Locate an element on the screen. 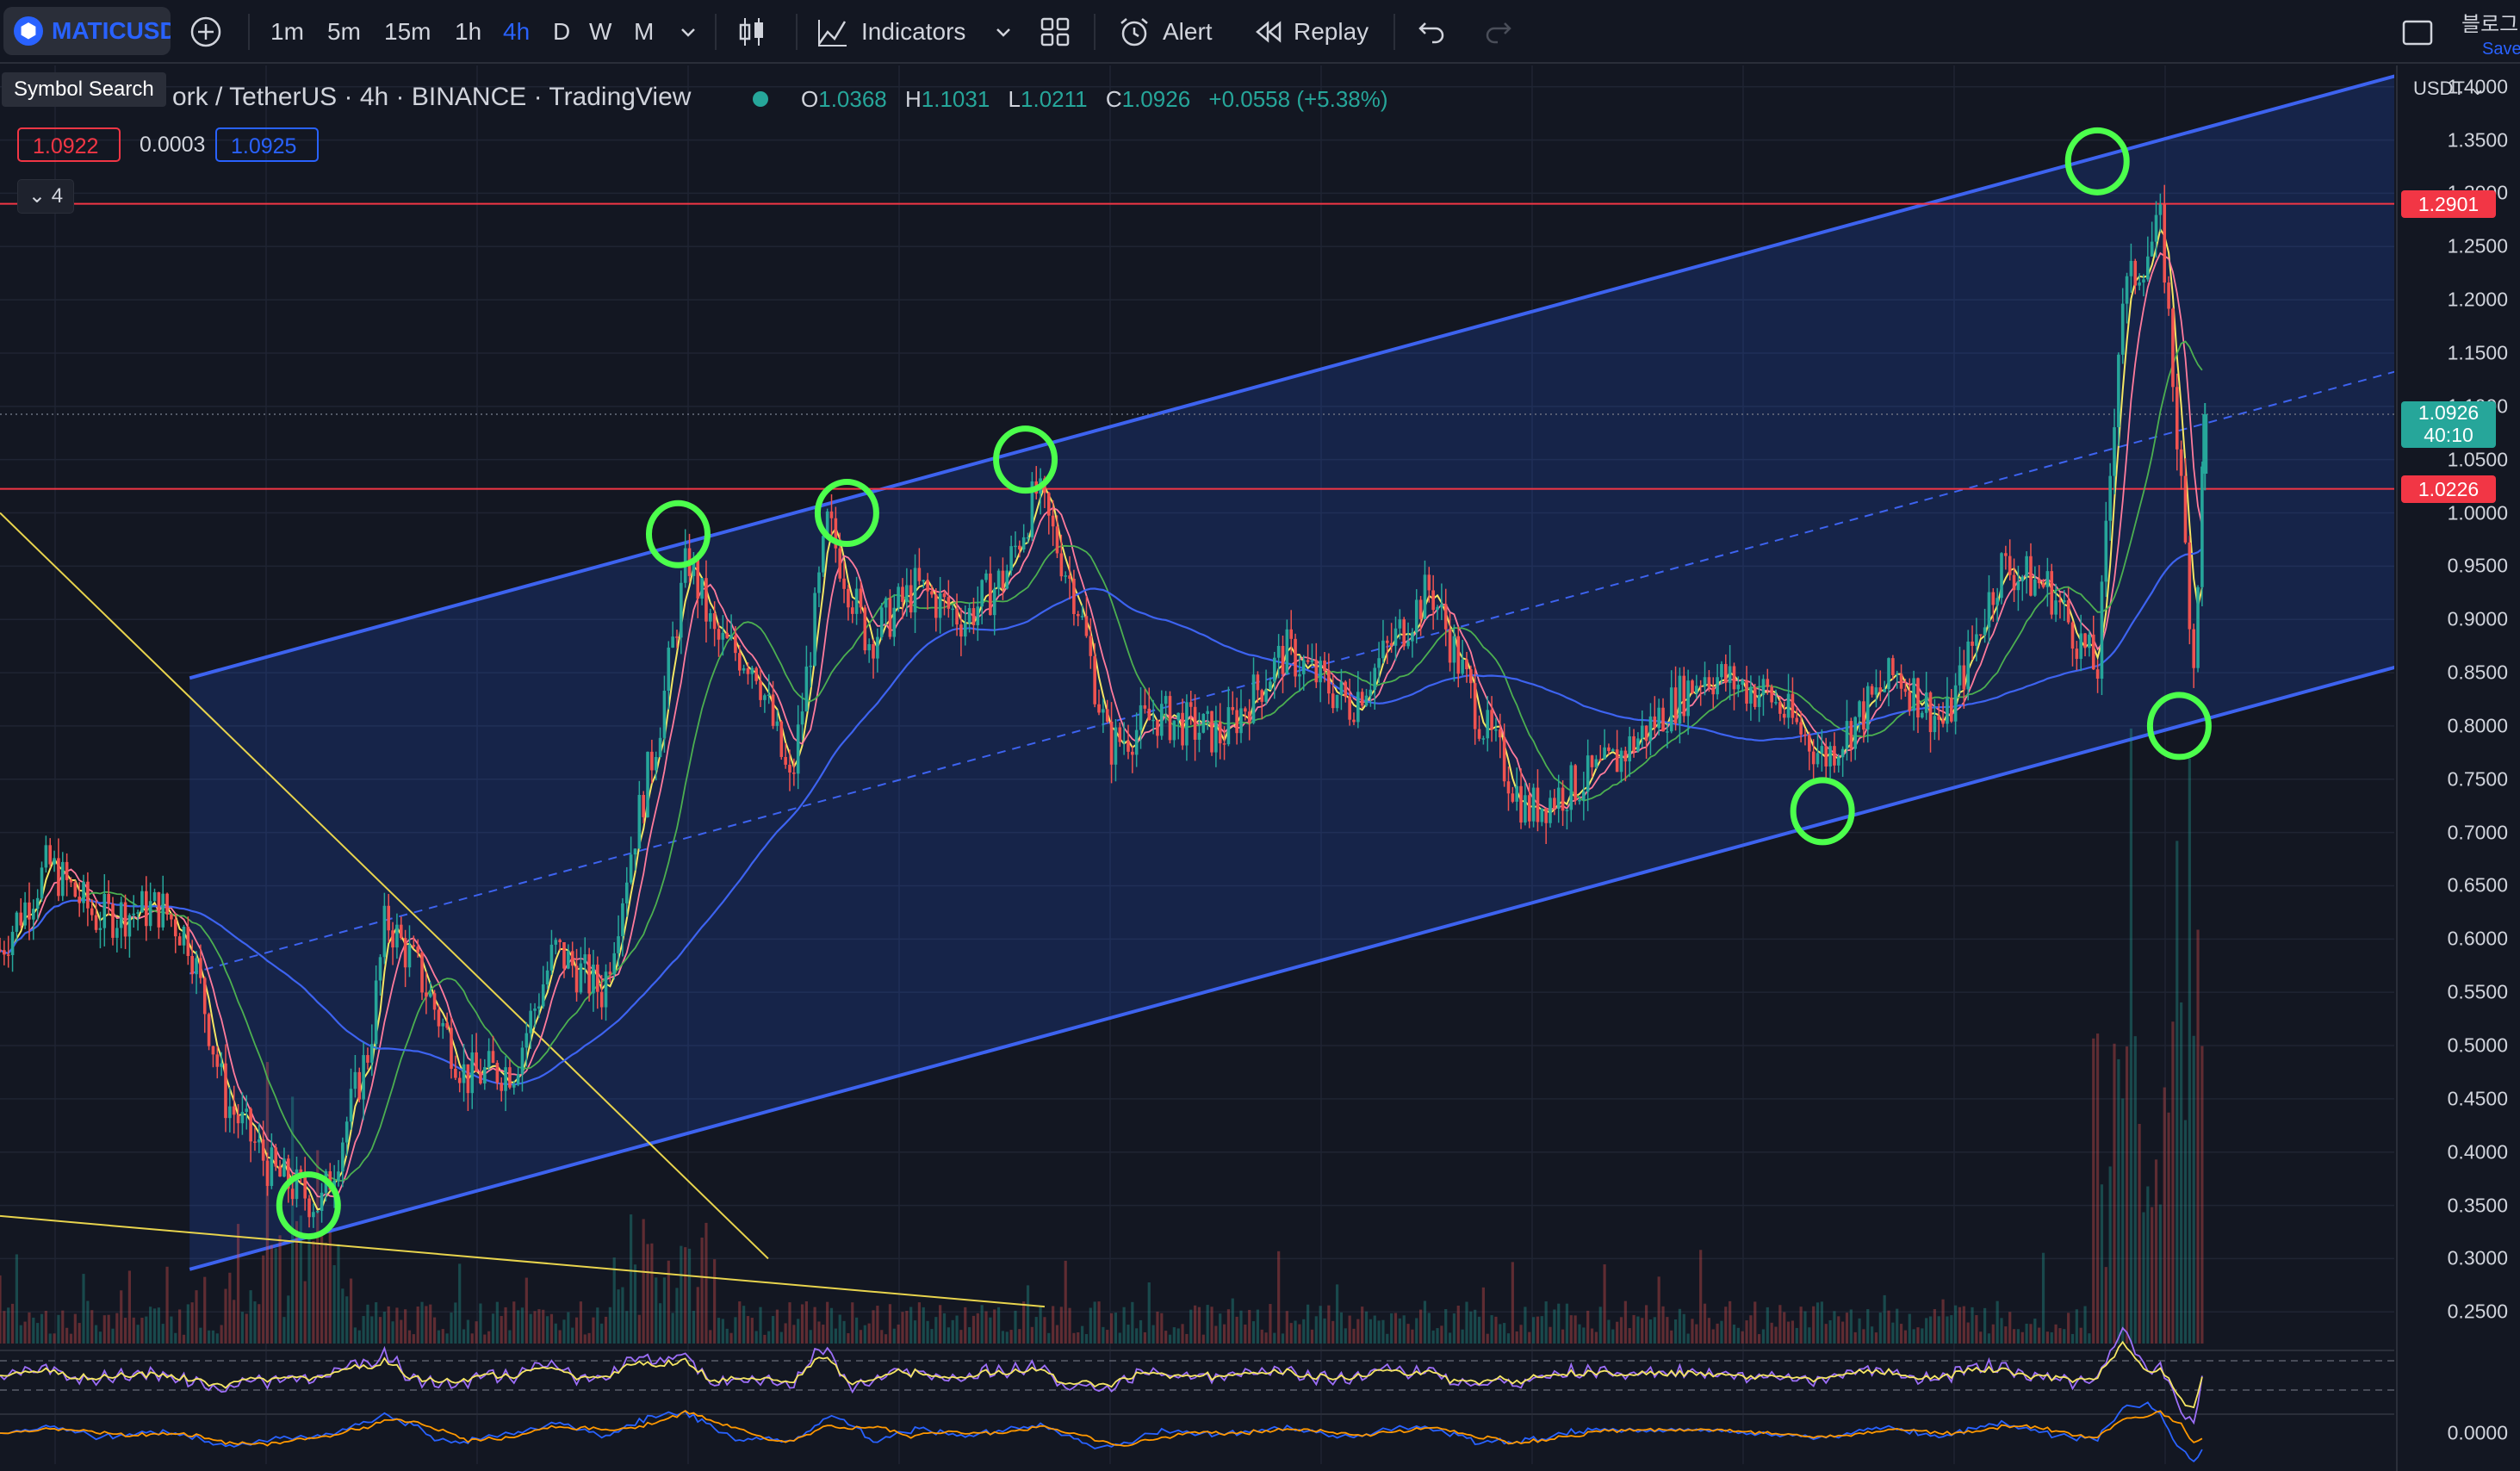 The image size is (2520, 1471). alert-button: Alert is located at coordinates (1188, 32).